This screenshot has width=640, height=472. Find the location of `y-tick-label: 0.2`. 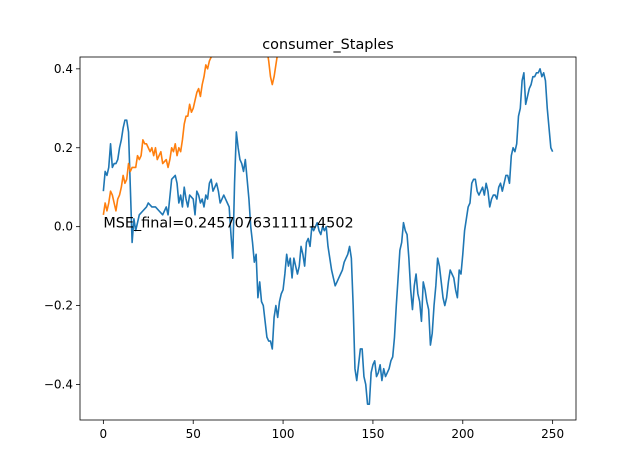

y-tick-label: 0.2 is located at coordinates (63, 148).